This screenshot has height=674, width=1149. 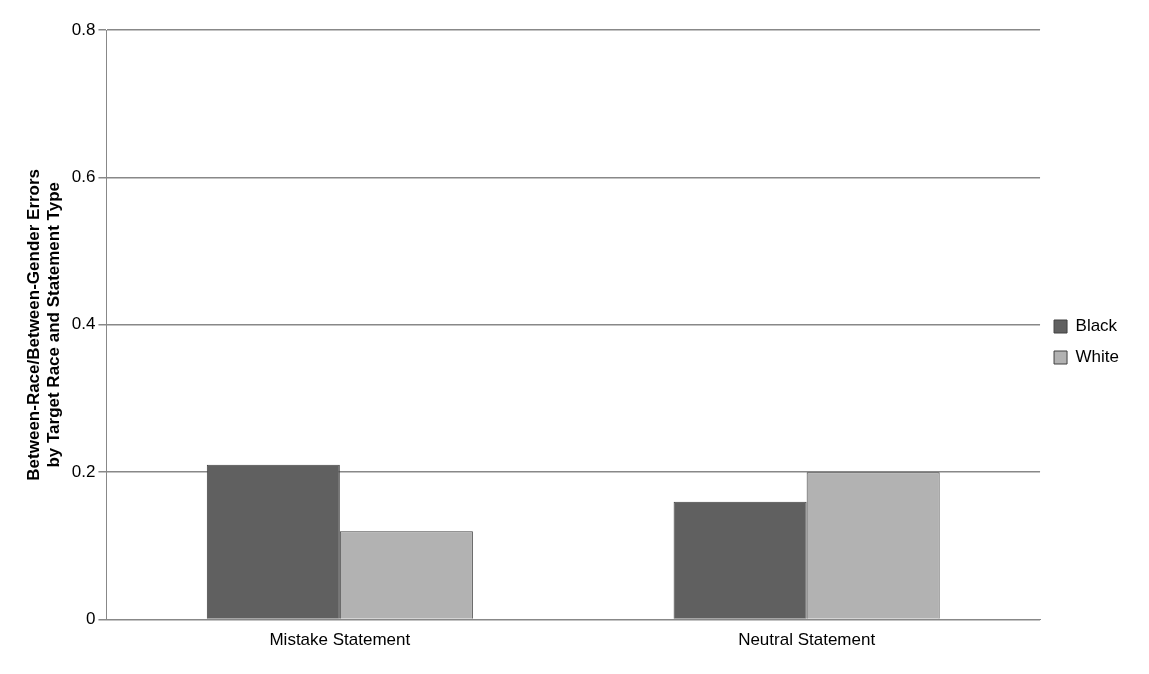 I want to click on x-tick-label: Mistake Statement, so click(x=340, y=640).